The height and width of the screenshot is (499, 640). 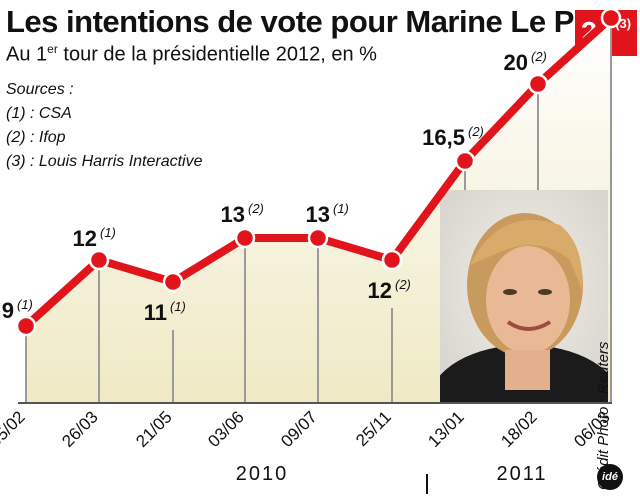 What do you see at coordinates (610, 477) in the screenshot?
I see `publisher-logo: idé` at bounding box center [610, 477].